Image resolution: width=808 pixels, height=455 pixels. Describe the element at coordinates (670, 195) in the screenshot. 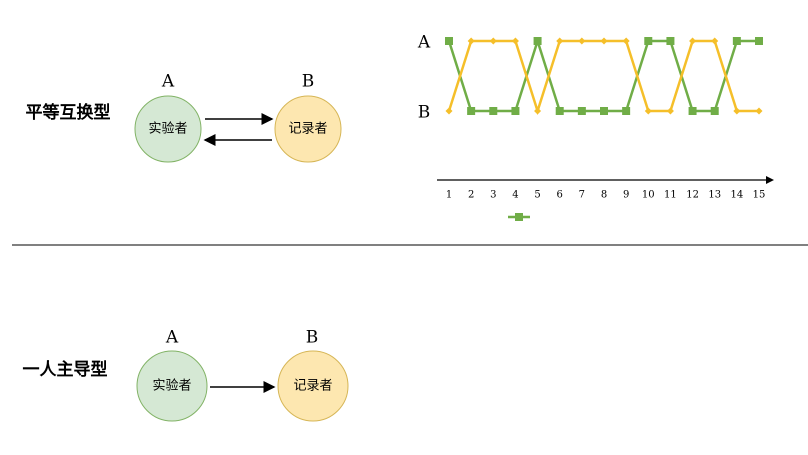

I see `x-tick-label: 11` at that location.